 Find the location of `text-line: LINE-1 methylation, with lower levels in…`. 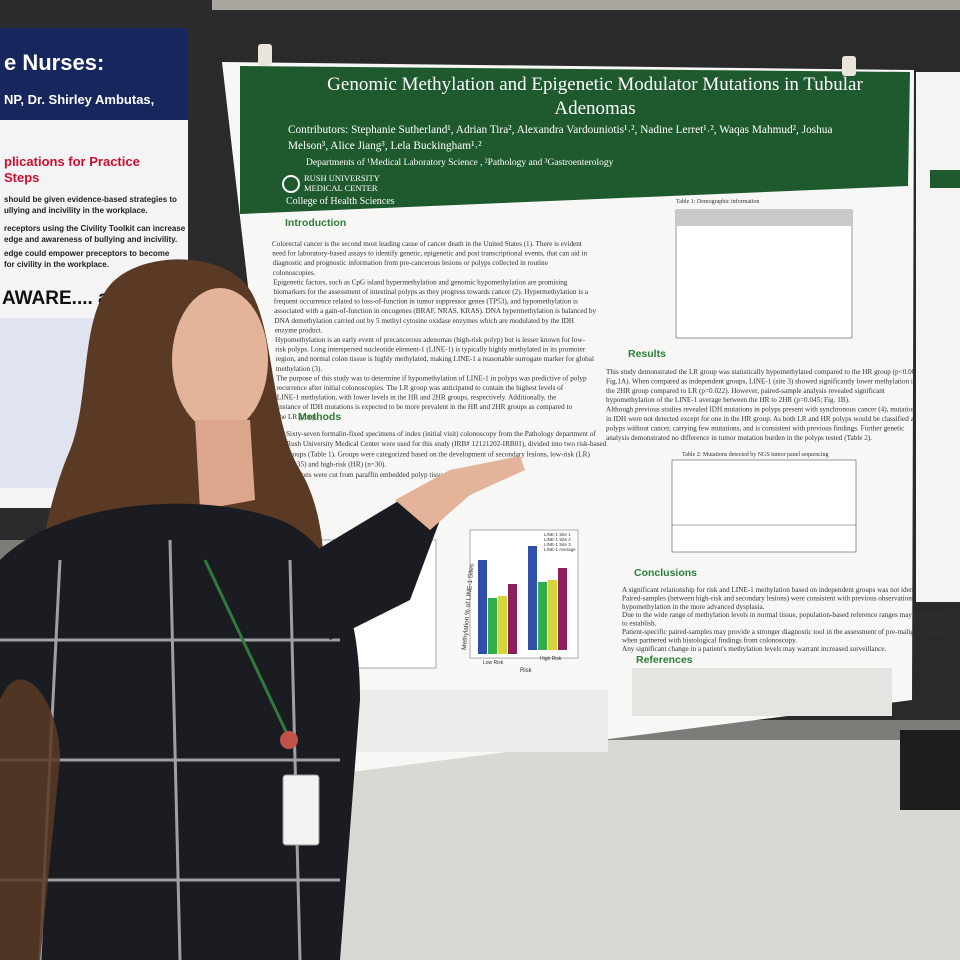

text-line: LINE-1 methylation, with lower levels in… is located at coordinates (417, 398).